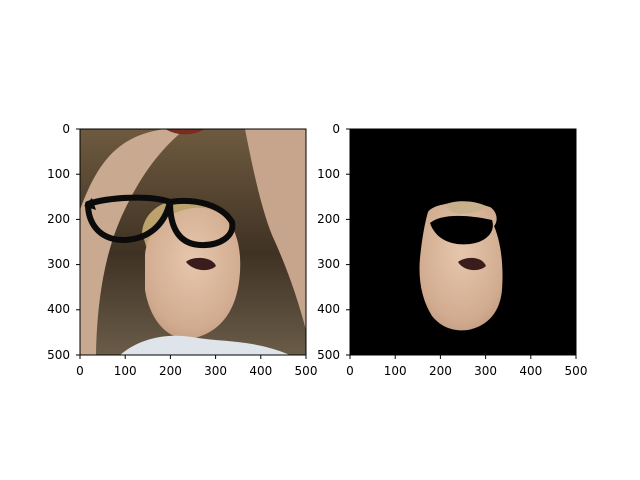 Image resolution: width=640 pixels, height=480 pixels. Describe the element at coordinates (58, 264) in the screenshot. I see `left-y-tick-300: 300` at that location.